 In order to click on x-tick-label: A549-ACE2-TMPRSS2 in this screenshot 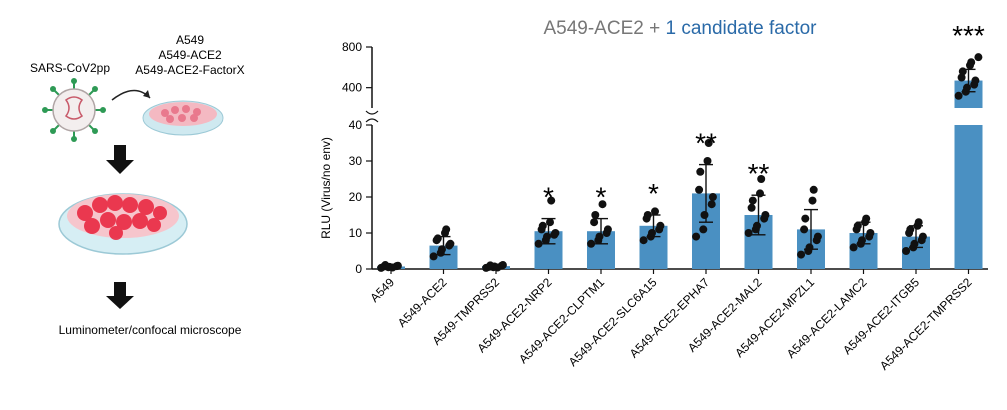, I will do `click(926, 324)`.